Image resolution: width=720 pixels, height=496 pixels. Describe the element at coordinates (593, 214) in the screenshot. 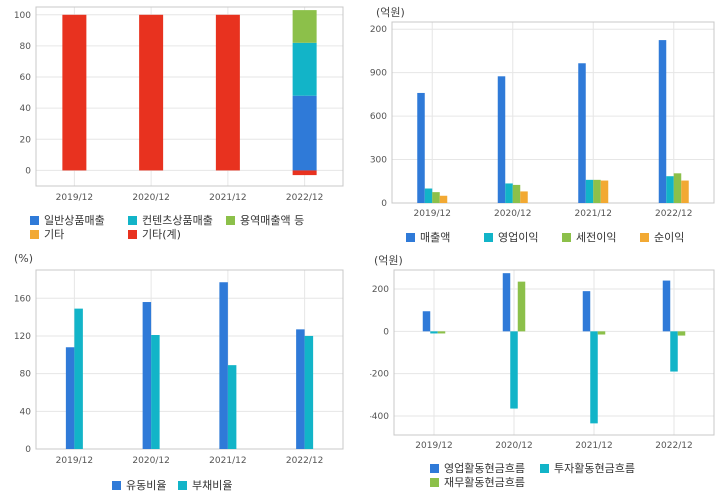

I see `x-tick-label: 2021/12` at that location.